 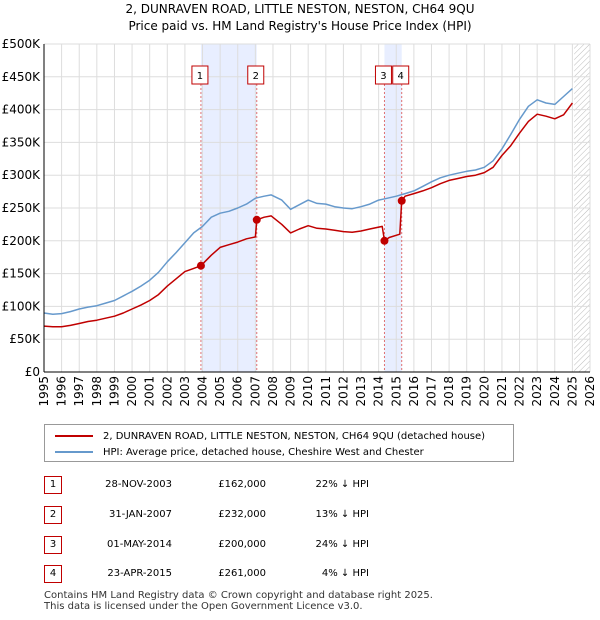 What do you see at coordinates (590, 391) in the screenshot?
I see `x-tick-label: 2026` at bounding box center [590, 391].